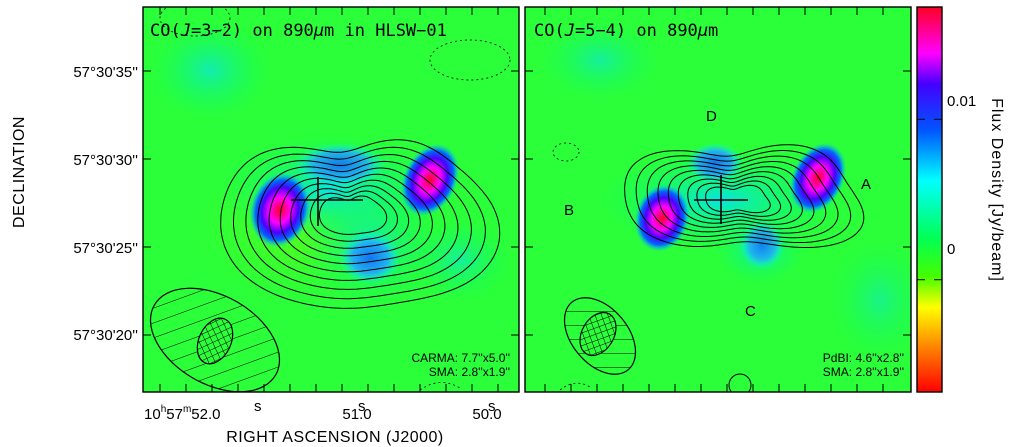 The image size is (1009, 447). Describe the element at coordinates (569, 210) in the screenshot. I see `feature-label-b: B` at that location.